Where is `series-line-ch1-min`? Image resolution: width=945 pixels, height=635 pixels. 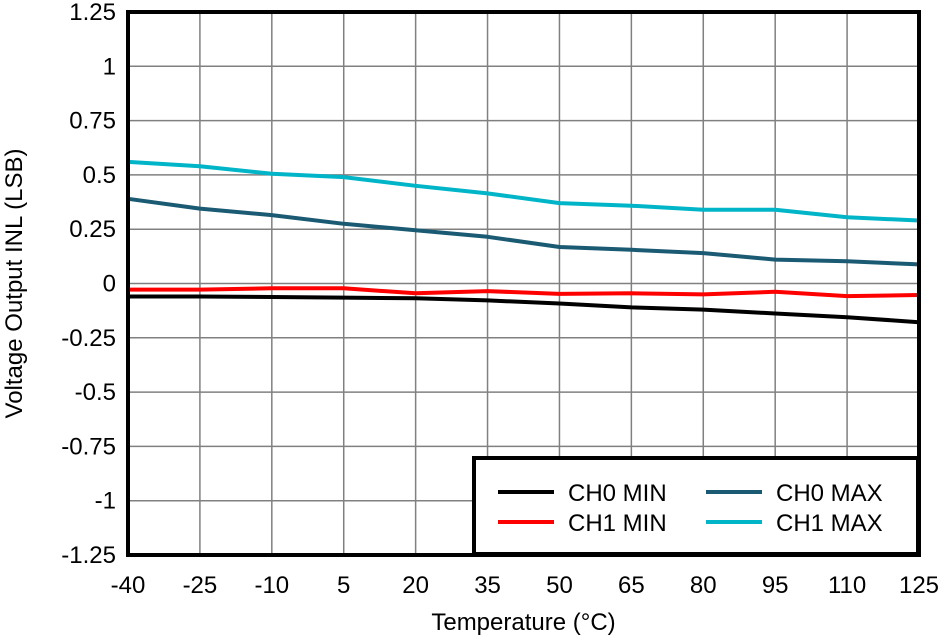 series-line-ch1-min is located at coordinates (523, 292).